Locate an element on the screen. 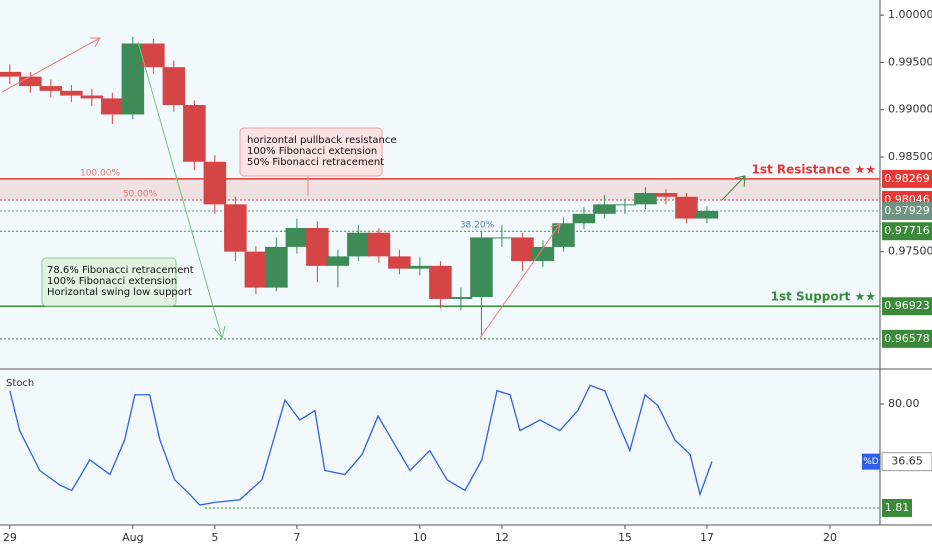  note-line: horizontal pullback resistance is located at coordinates (322, 140).